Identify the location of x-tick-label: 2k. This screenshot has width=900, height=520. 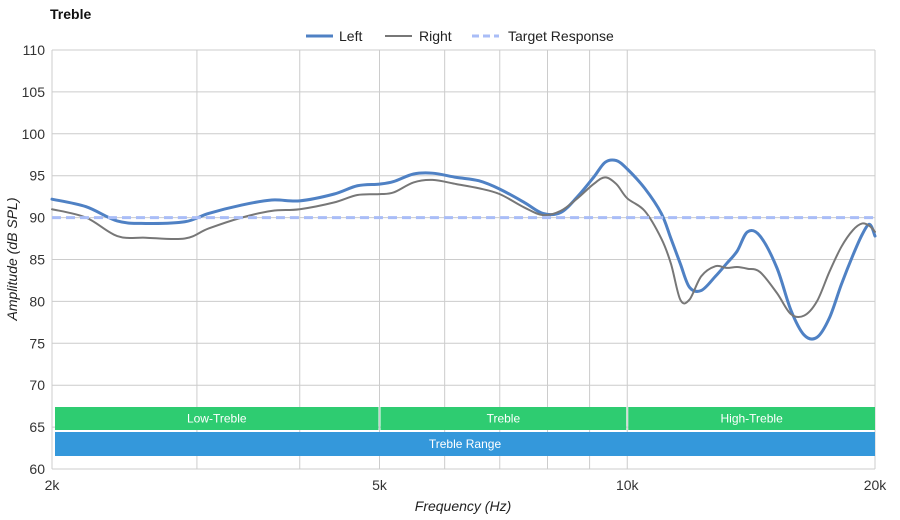
(53, 485).